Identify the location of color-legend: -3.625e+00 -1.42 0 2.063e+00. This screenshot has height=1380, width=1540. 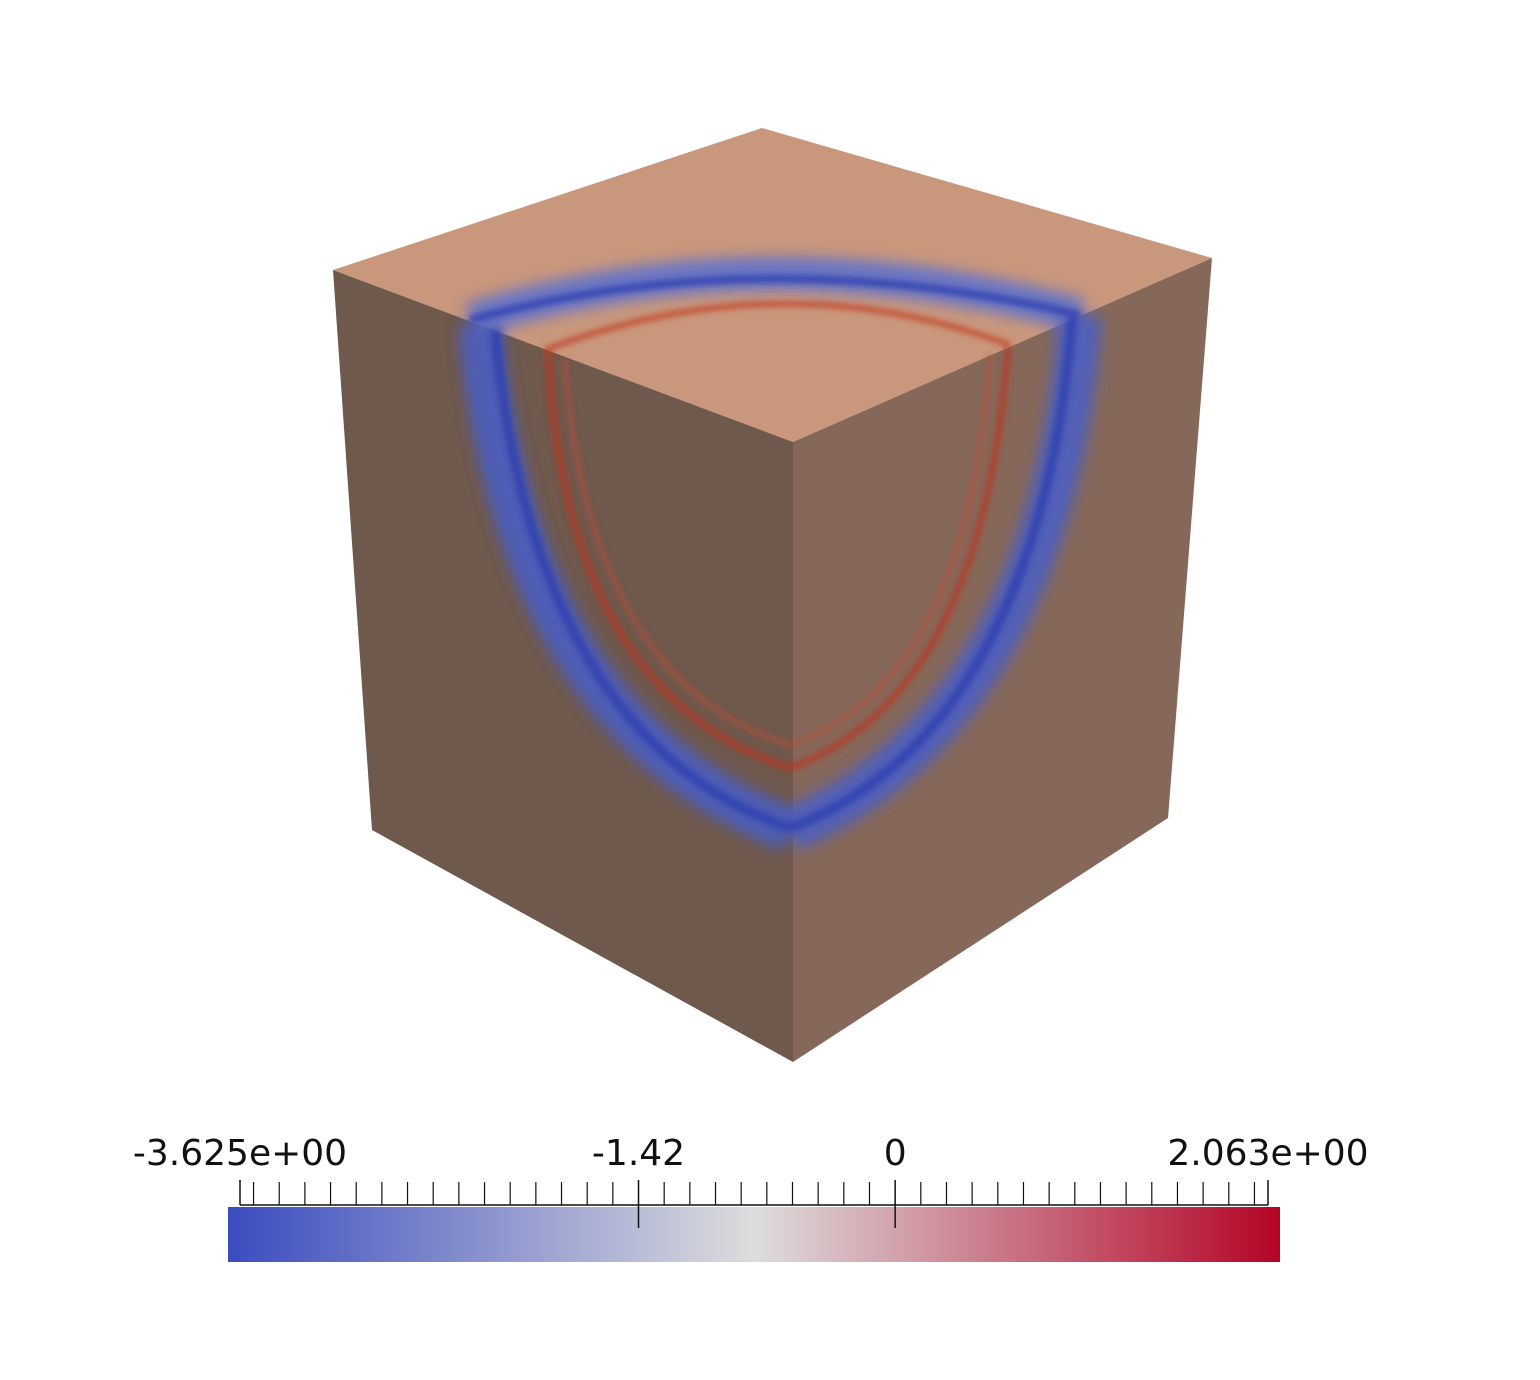
(751, 1197).